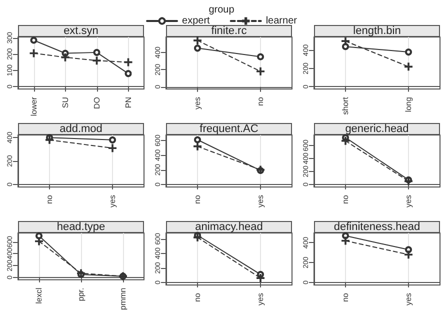 The width and height of the screenshot is (443, 313). Describe the element at coordinates (282, 21) in the screenshot. I see `legend-label: learner` at that location.